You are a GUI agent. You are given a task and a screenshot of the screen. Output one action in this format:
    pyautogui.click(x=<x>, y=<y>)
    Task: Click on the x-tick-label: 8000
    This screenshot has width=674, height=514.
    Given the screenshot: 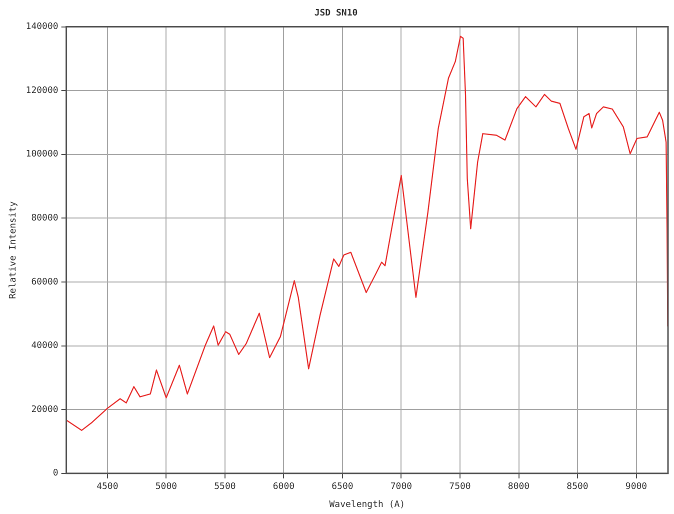 What is the action you would take?
    pyautogui.click(x=519, y=487)
    